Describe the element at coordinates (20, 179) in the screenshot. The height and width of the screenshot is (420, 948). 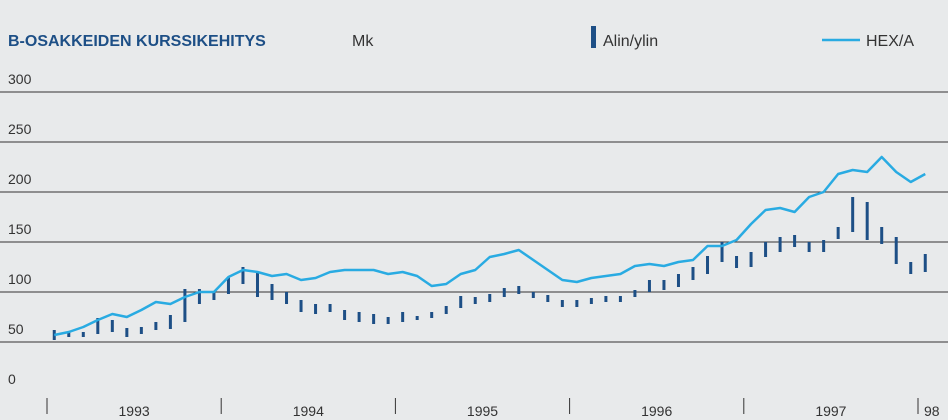
I see `y-tick-label: 200` at that location.